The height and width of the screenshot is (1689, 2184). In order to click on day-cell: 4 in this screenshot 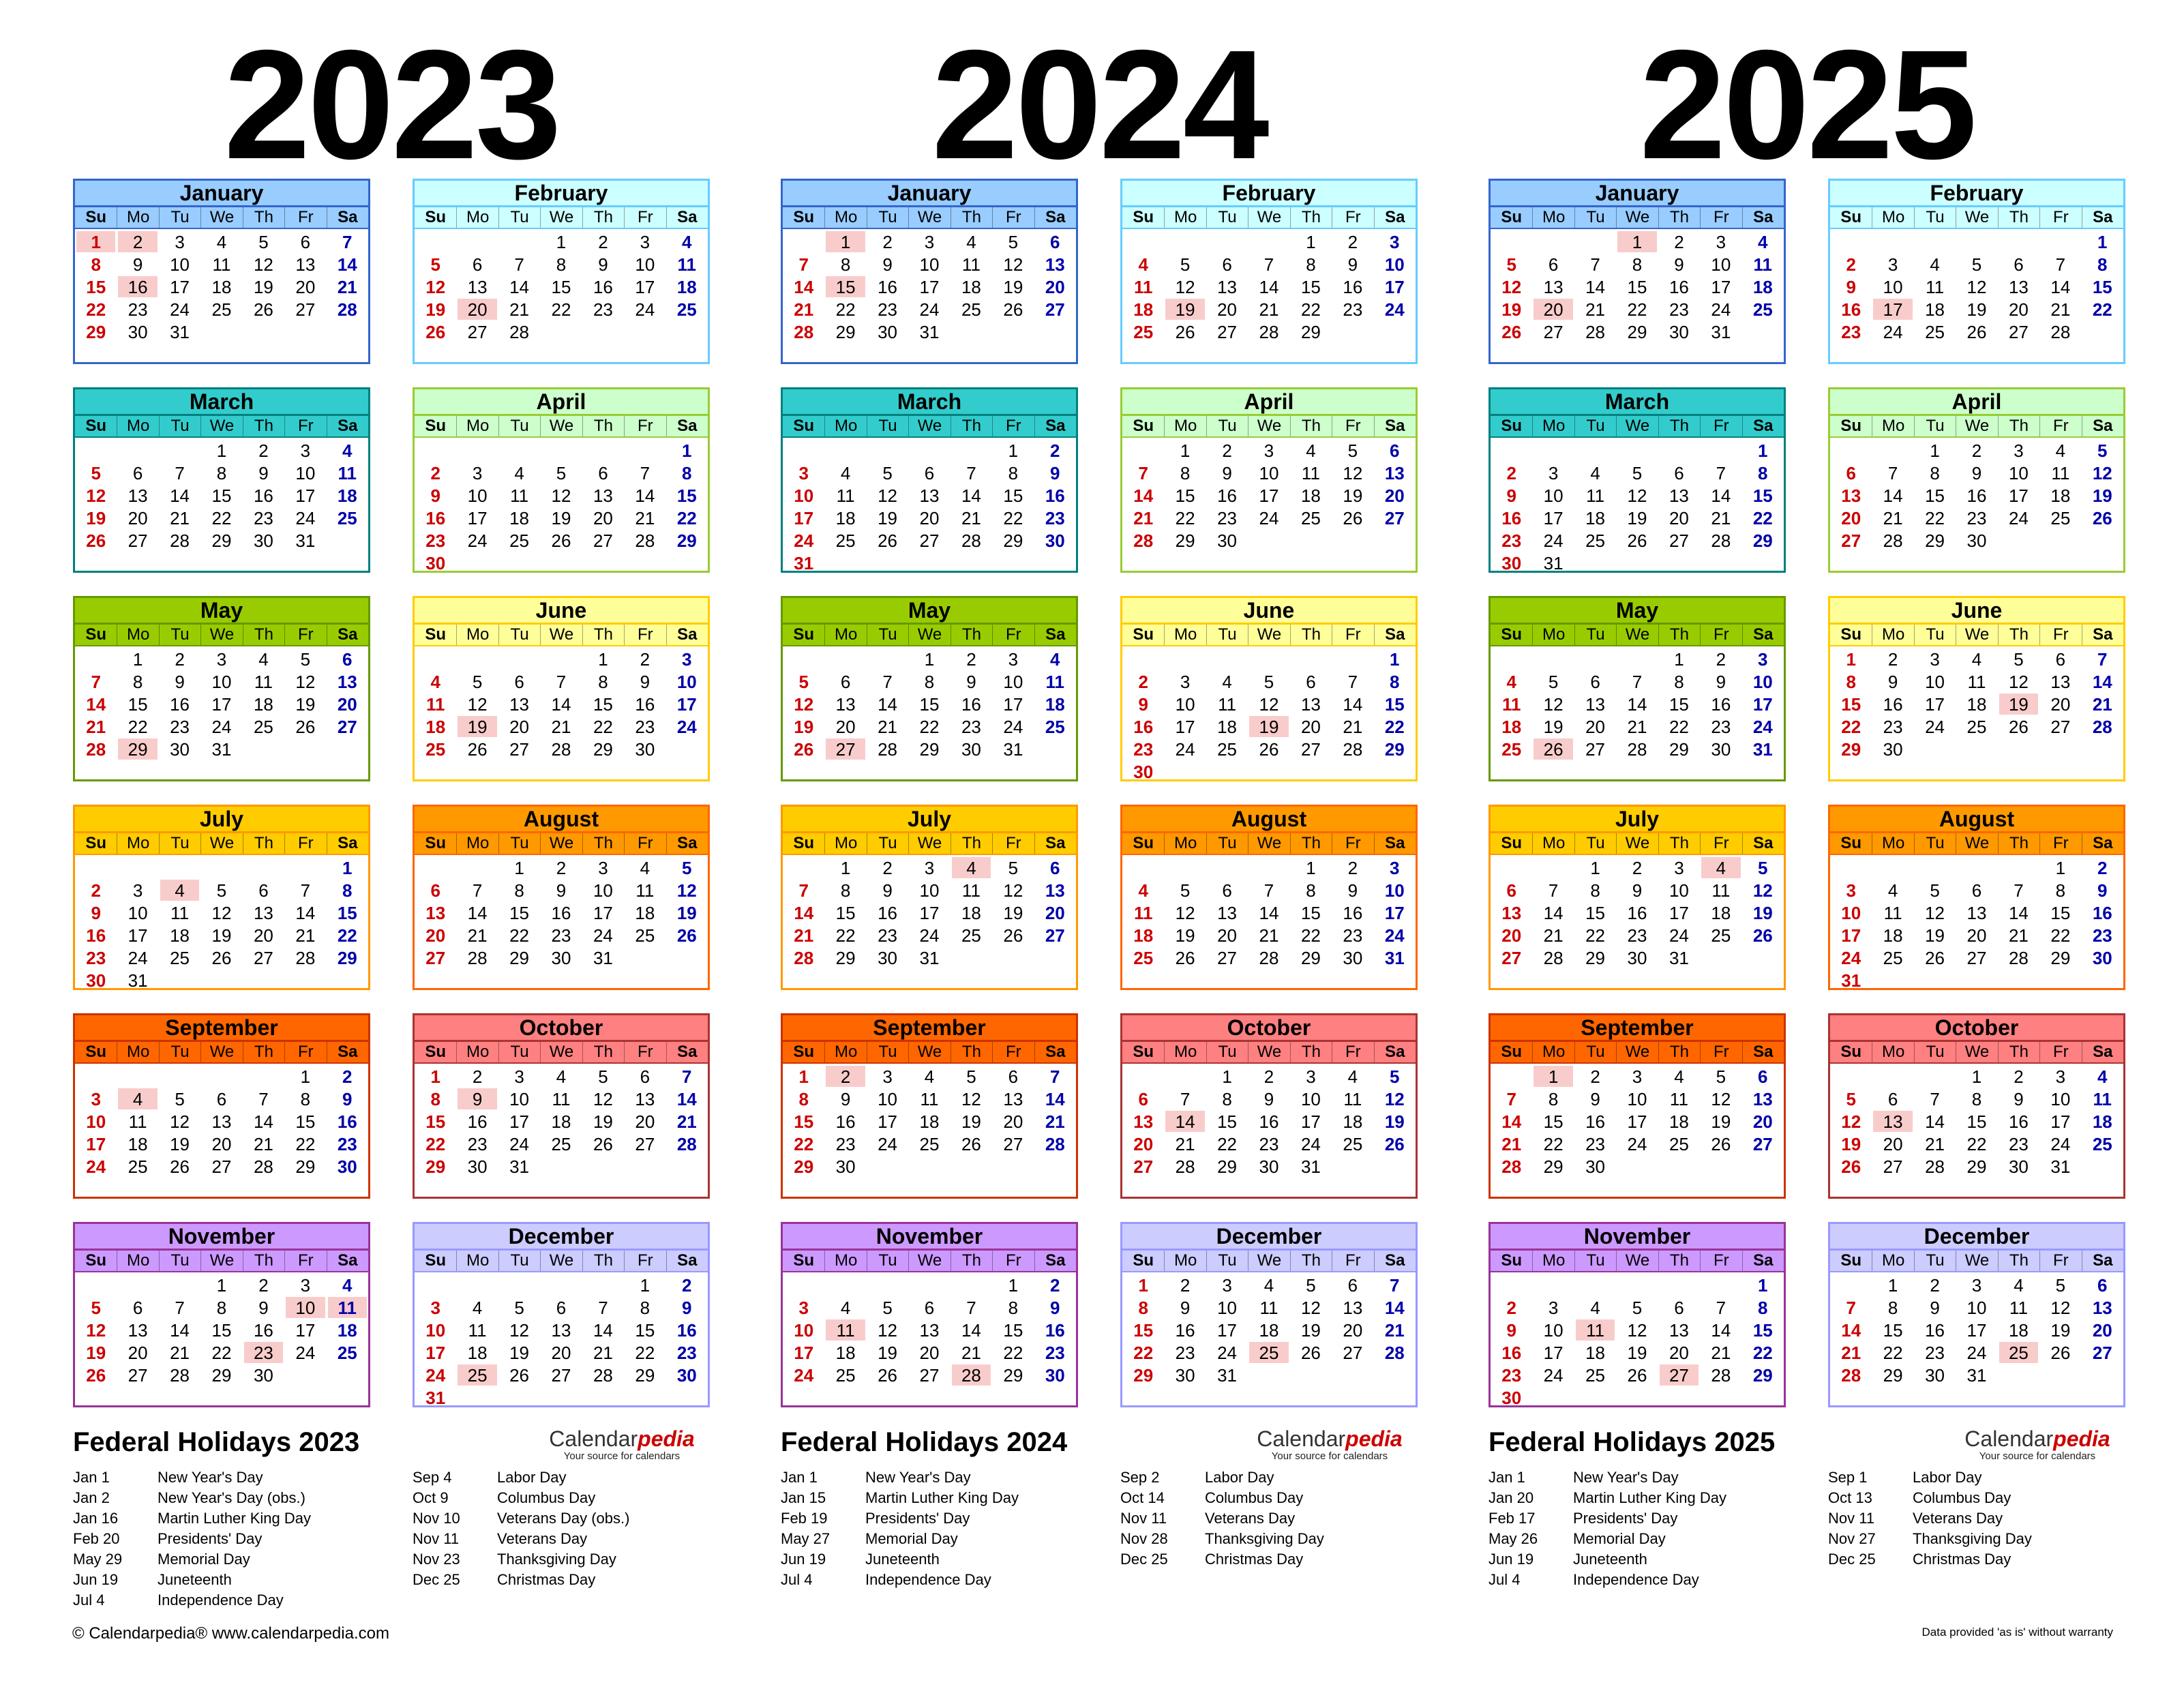, I will do `click(1511, 682)`.